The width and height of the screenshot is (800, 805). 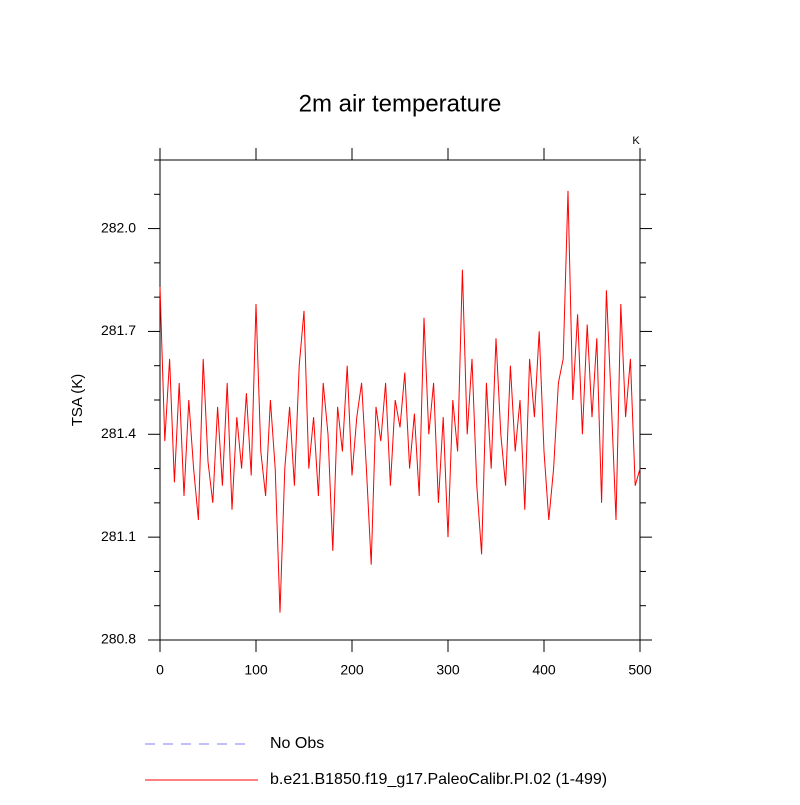 I want to click on y-axis-label: TSA (K), so click(x=77, y=400).